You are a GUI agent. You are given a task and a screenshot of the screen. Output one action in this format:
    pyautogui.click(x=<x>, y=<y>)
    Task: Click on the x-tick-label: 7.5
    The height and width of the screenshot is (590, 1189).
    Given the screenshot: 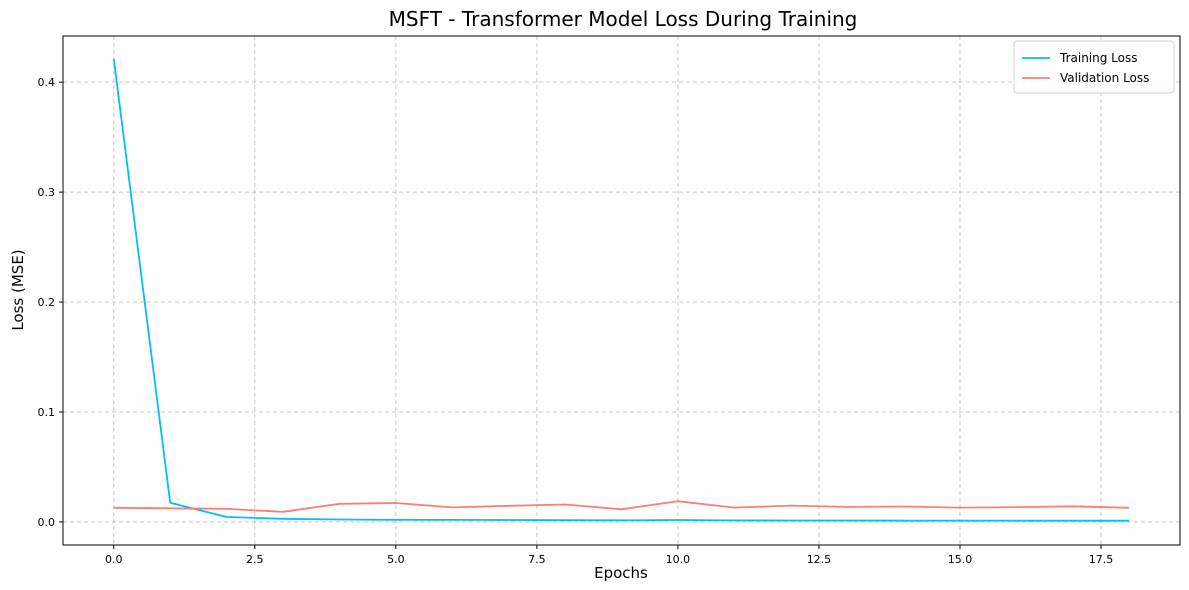 What is the action you would take?
    pyautogui.click(x=537, y=559)
    